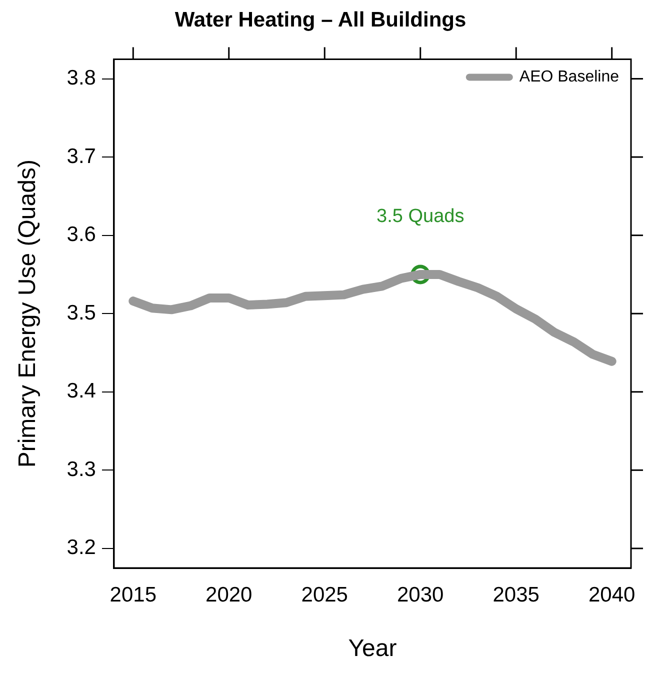  What do you see at coordinates (229, 594) in the screenshot?
I see `x-tick-label: 2020` at bounding box center [229, 594].